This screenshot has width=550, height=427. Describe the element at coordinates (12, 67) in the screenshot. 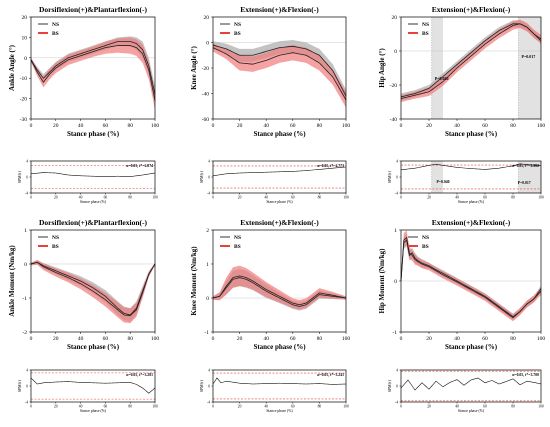

I see `y-axis-label: Ankle Angle (°)` at that location.